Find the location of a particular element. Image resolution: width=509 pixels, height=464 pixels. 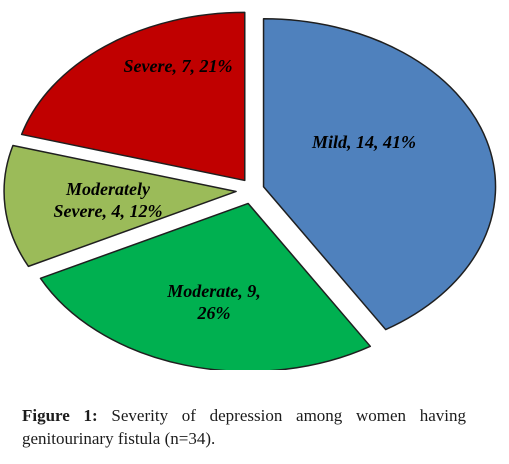

pie-label-severe: Severe, 7, 21% is located at coordinates (178, 66).